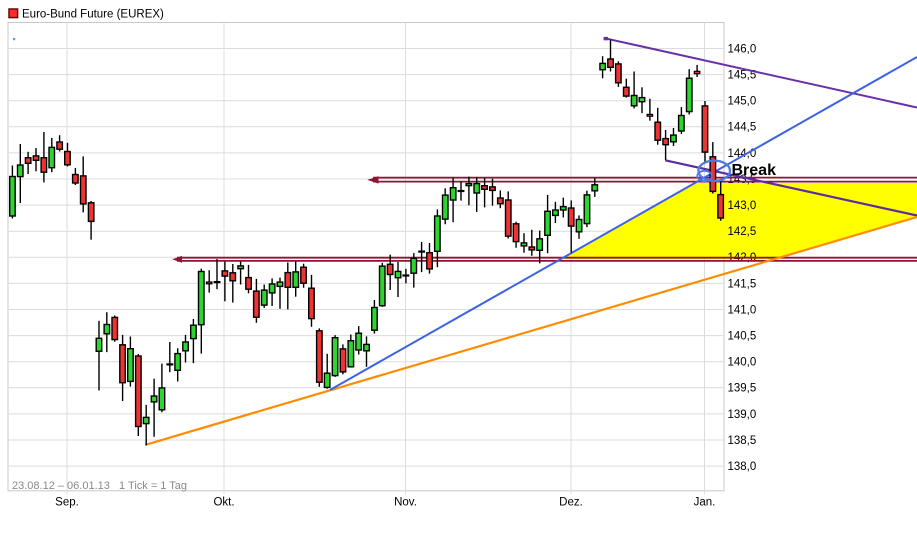 The height and width of the screenshot is (541, 917). What do you see at coordinates (742, 337) in the screenshot?
I see `svg-text: 140,5` at bounding box center [742, 337].